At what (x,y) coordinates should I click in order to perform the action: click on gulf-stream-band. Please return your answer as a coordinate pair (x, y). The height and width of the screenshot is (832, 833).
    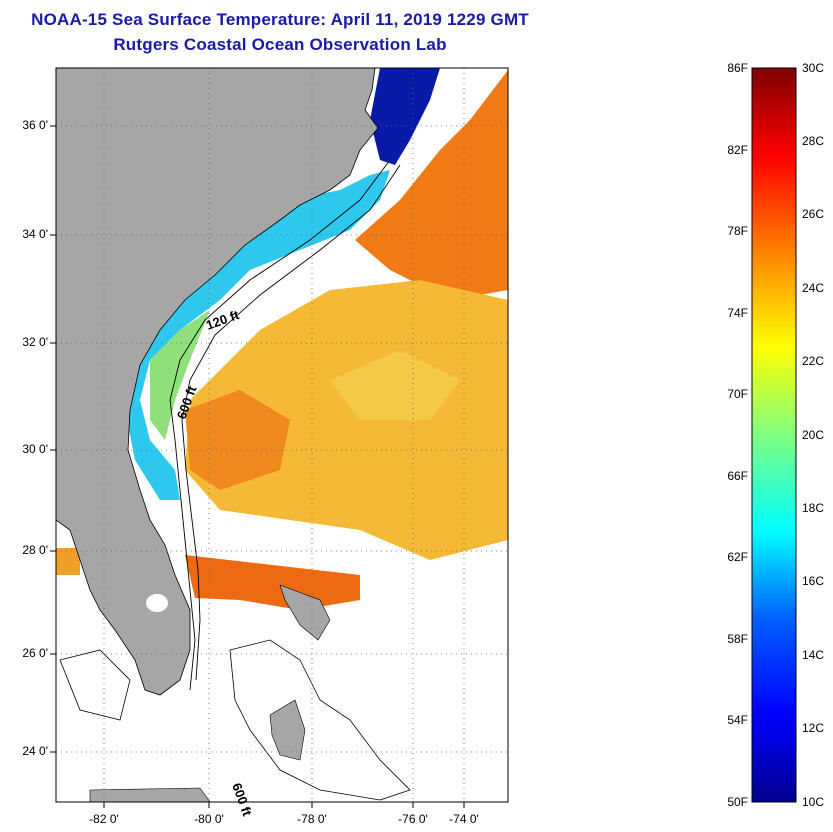
    Looking at the image, I should click on (272, 582).